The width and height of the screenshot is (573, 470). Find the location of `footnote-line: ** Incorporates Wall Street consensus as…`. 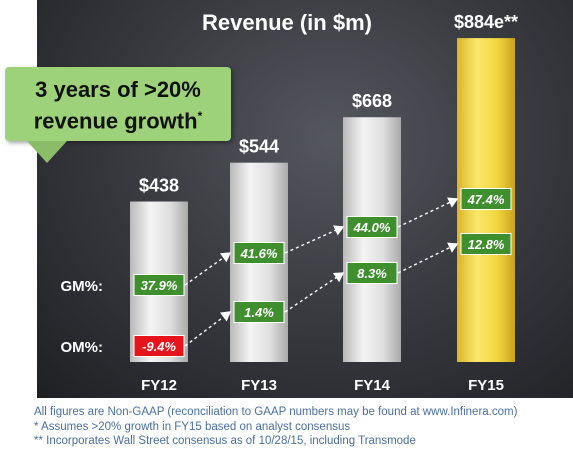

footnote-line: ** Incorporates Wall Street consensus as… is located at coordinates (225, 441).